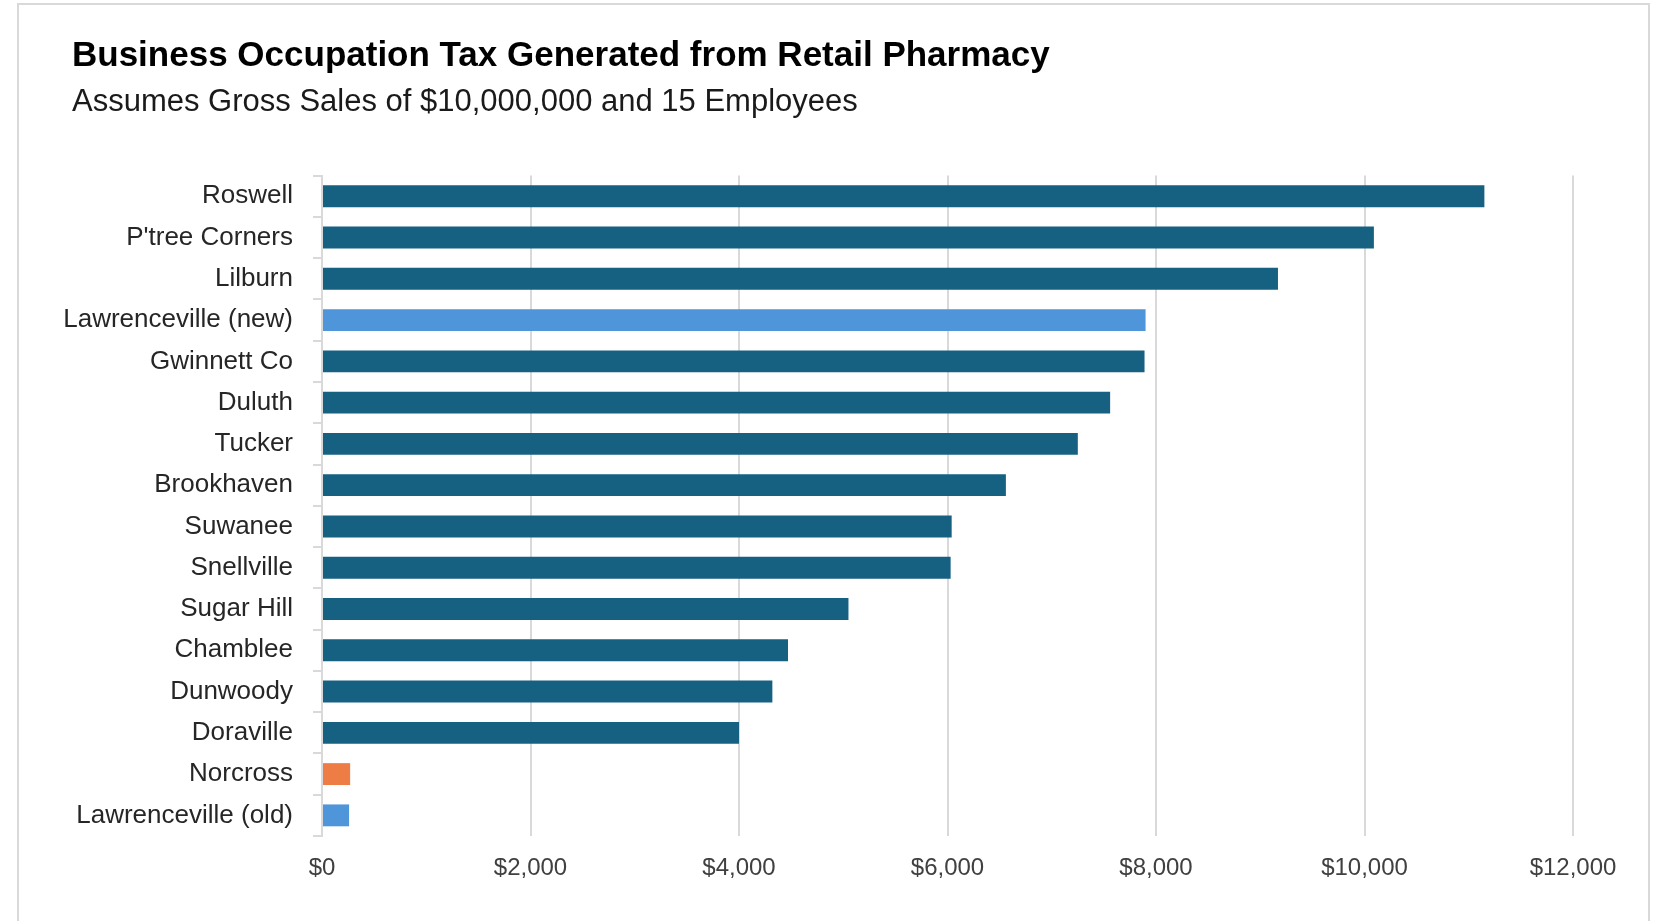  Describe the element at coordinates (241, 565) in the screenshot. I see `y-tick-label: Snellville` at that location.